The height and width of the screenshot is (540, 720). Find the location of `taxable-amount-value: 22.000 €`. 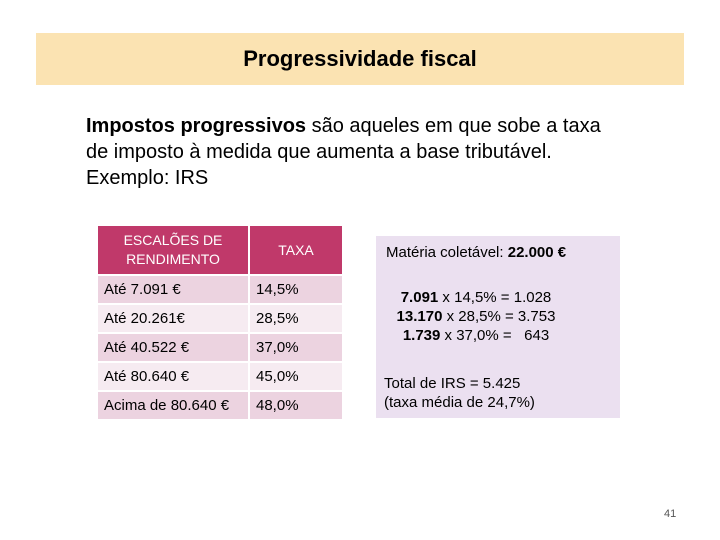

taxable-amount-value: 22.000 € is located at coordinates (537, 252).